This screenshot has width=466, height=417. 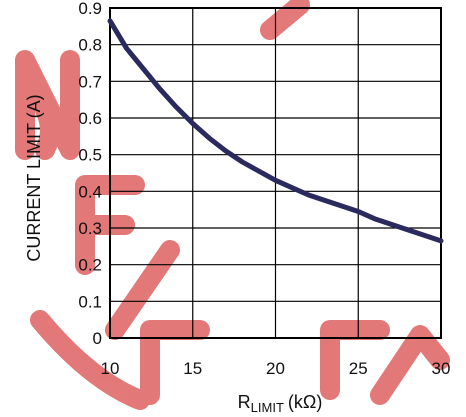 What do you see at coordinates (244, 402) in the screenshot?
I see `x-axis-label-main: R` at bounding box center [244, 402].